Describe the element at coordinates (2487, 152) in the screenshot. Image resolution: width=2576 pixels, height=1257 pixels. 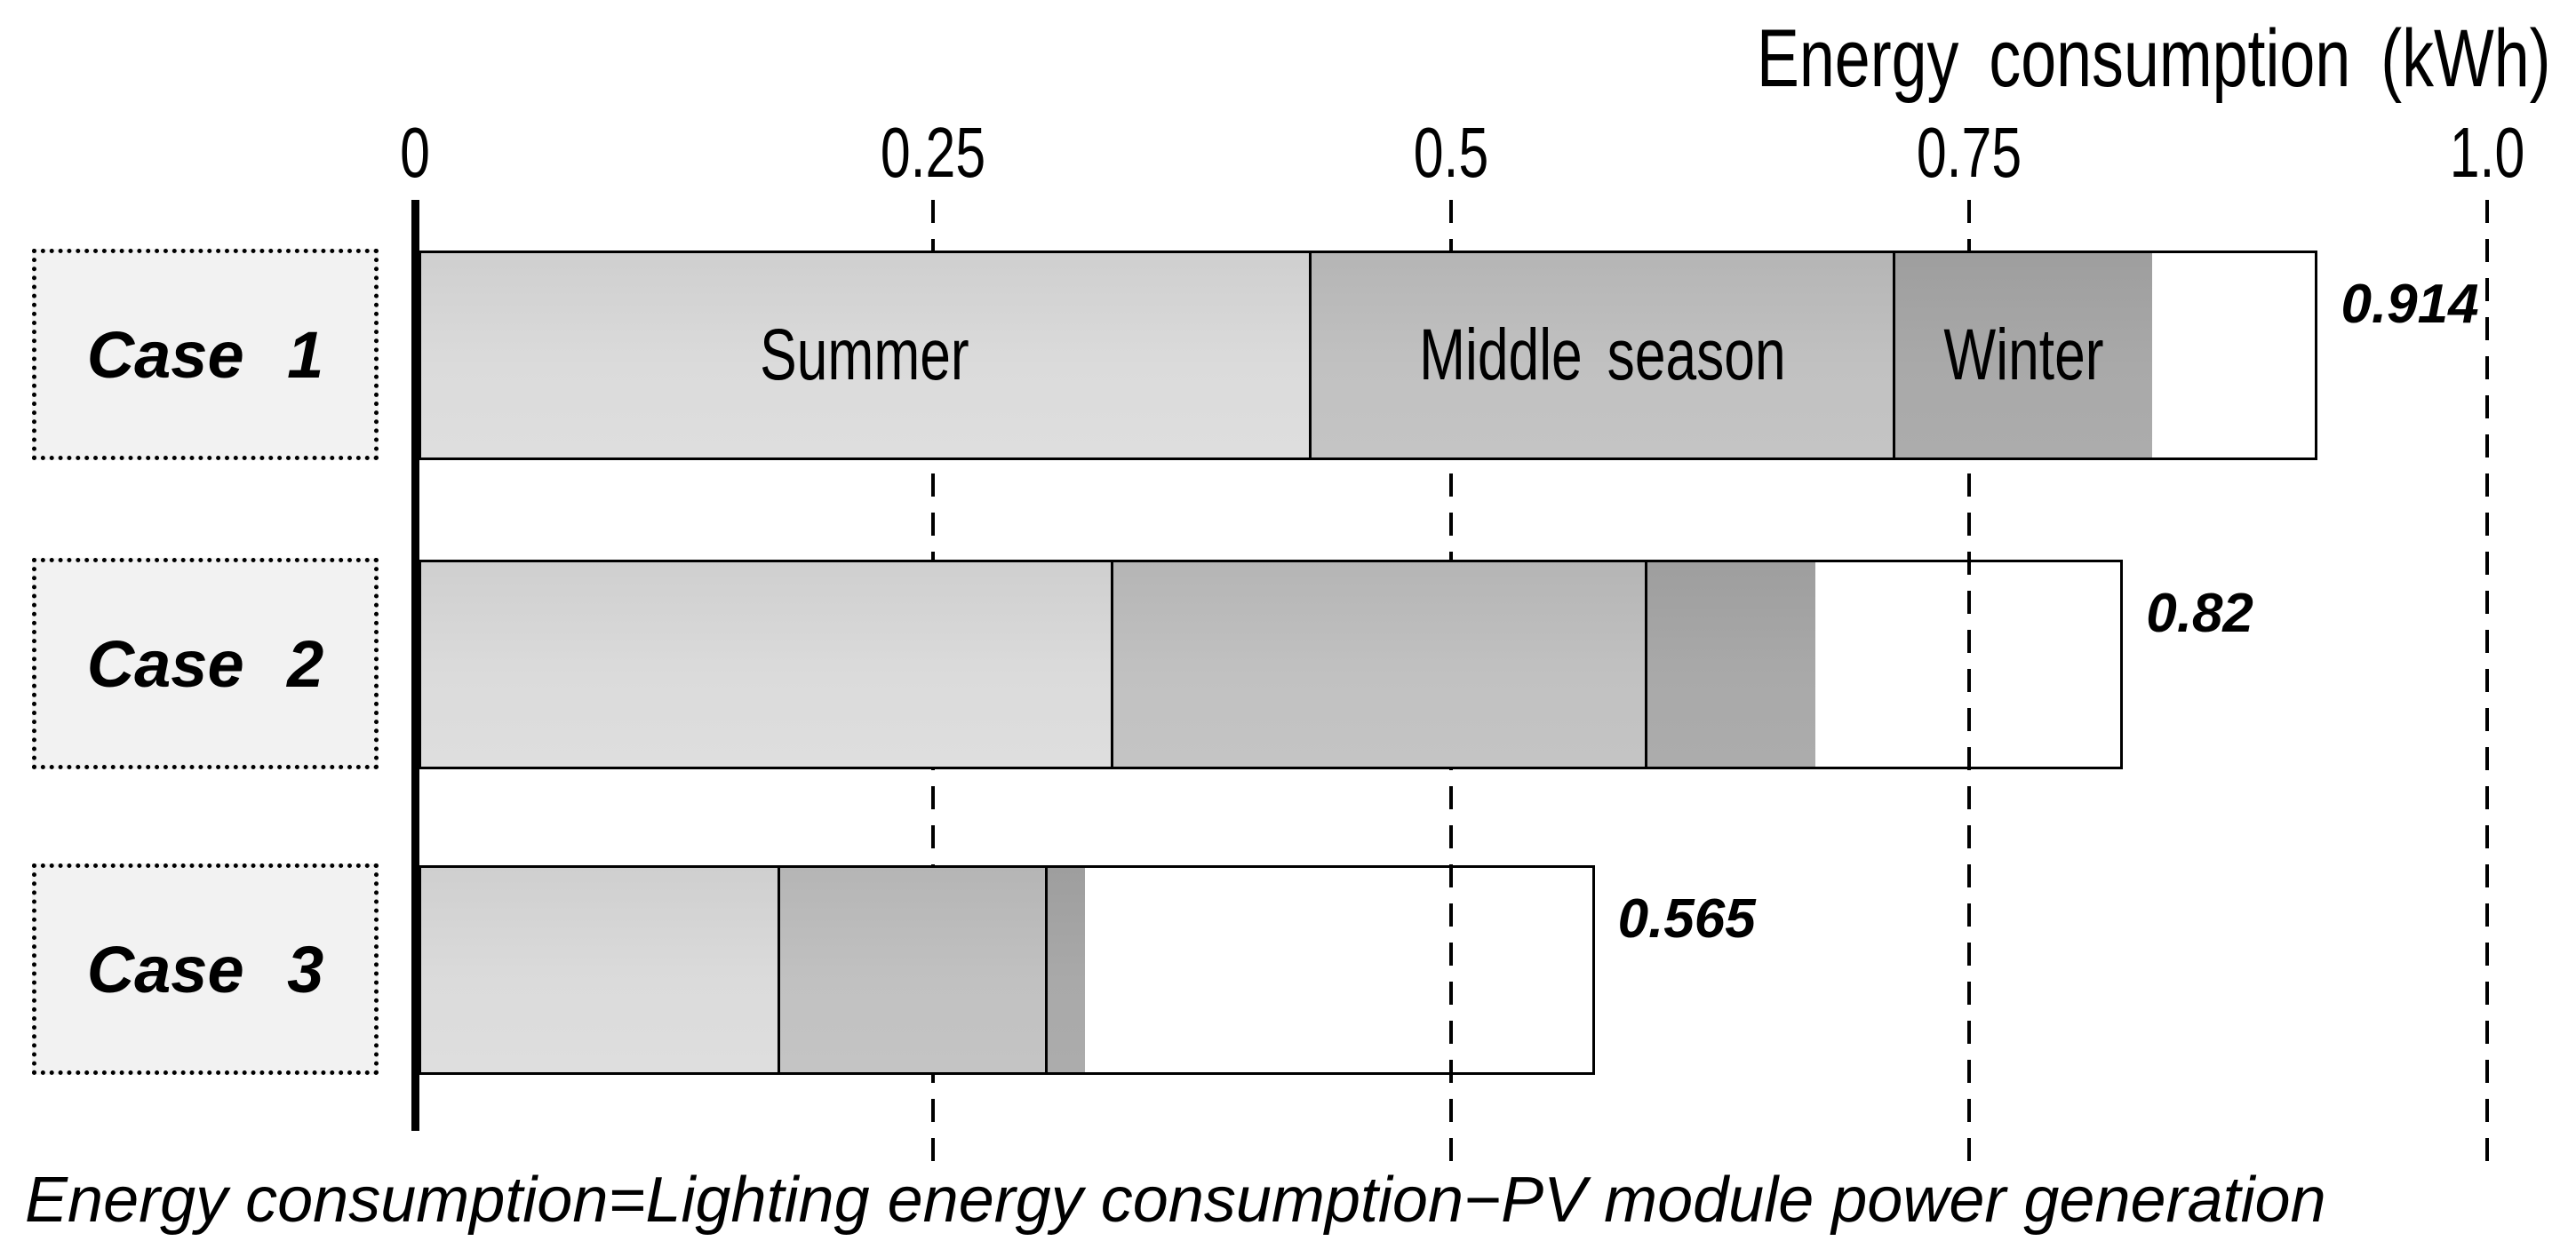
I see `axis-tick-label: 1.0` at that location.